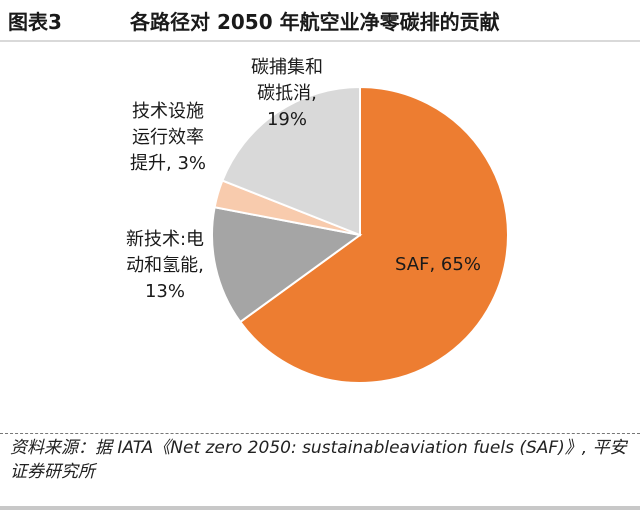 The image size is (640, 511). Describe the element at coordinates (320, 41) in the screenshot. I see `title-divider` at that location.